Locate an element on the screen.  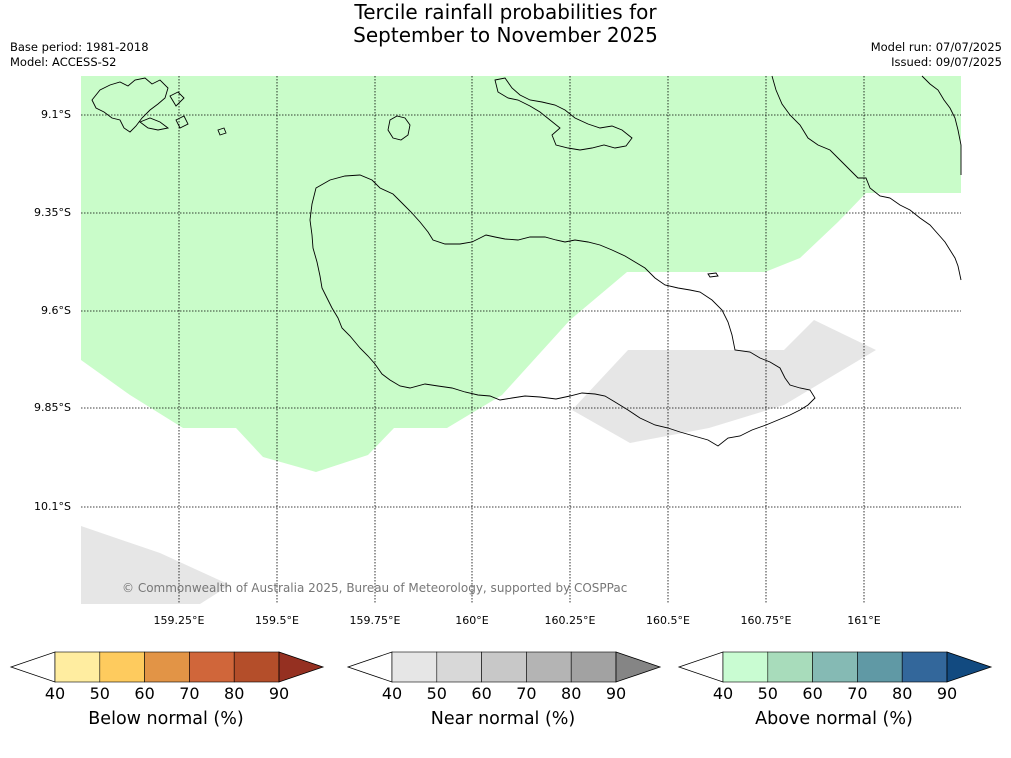
coastline-nw-islands is located at coordinates (159, 106).